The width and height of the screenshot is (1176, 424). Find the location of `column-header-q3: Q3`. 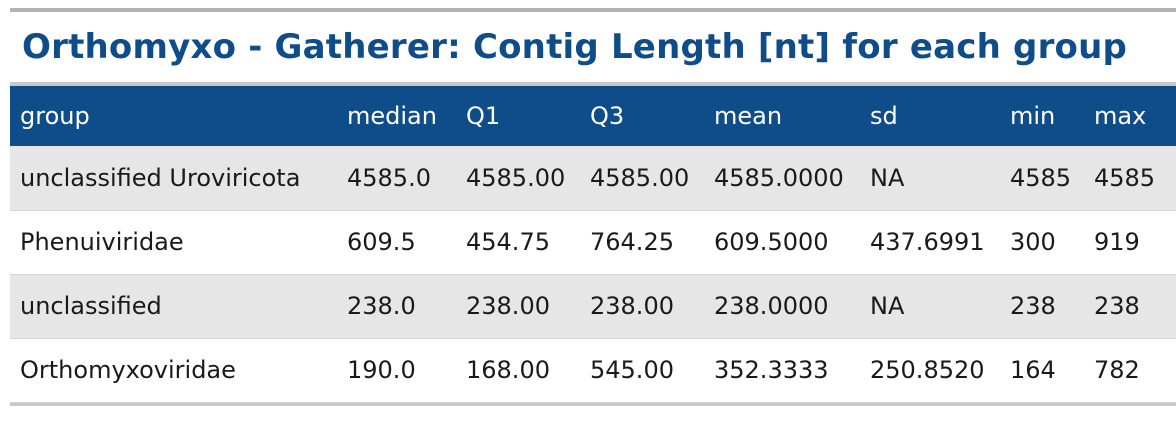

column-header-q3: Q3 is located at coordinates (607, 116).